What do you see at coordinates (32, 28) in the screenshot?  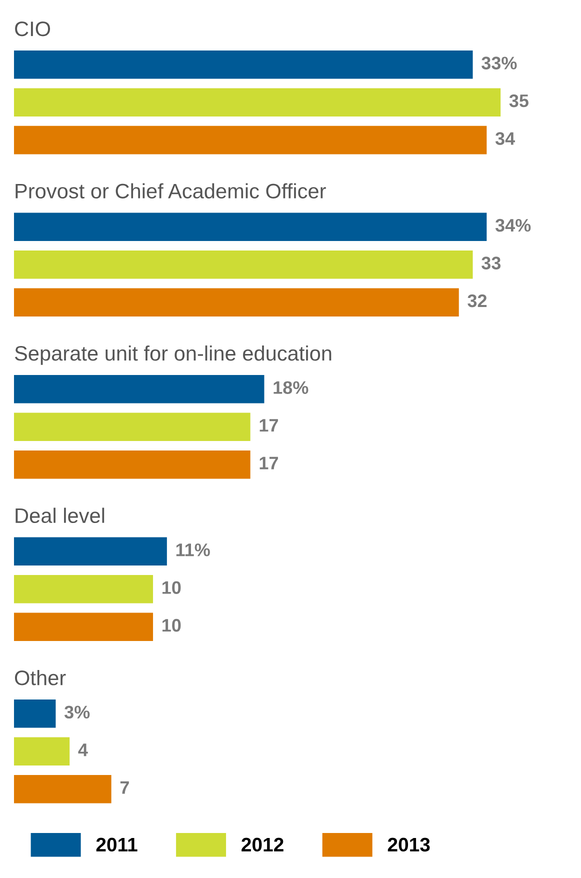 I see `y-tick-label: CIO` at bounding box center [32, 28].